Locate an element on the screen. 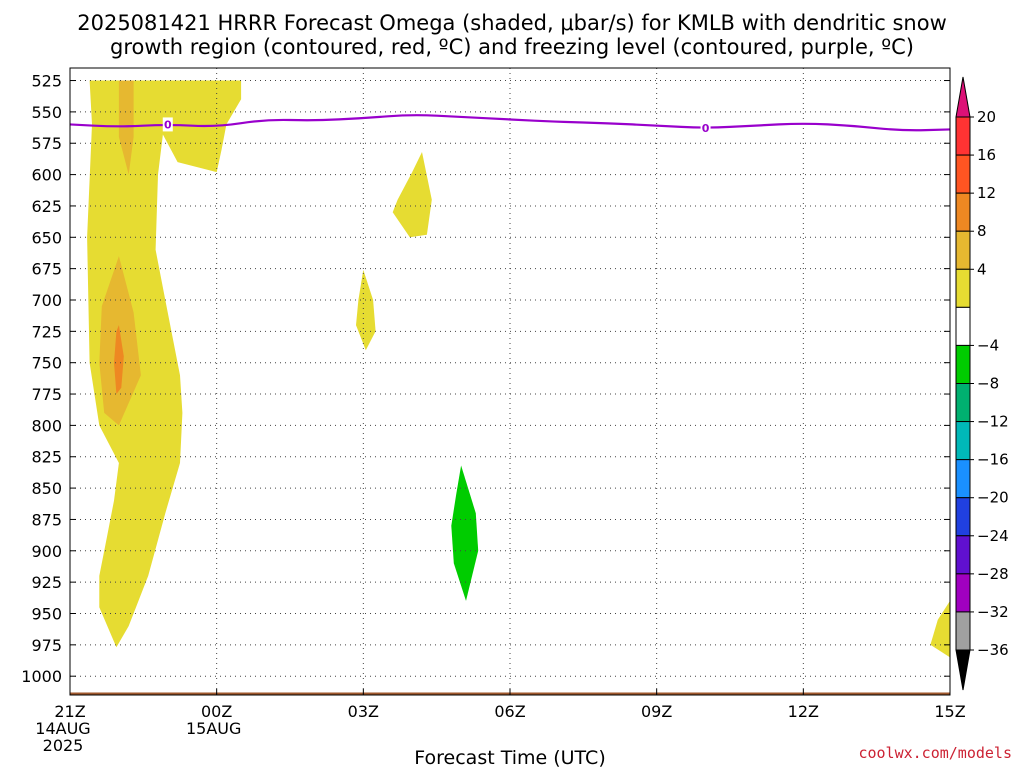 The width and height of the screenshot is (1024, 768). y-tick-label-1: 550 is located at coordinates (46, 112).